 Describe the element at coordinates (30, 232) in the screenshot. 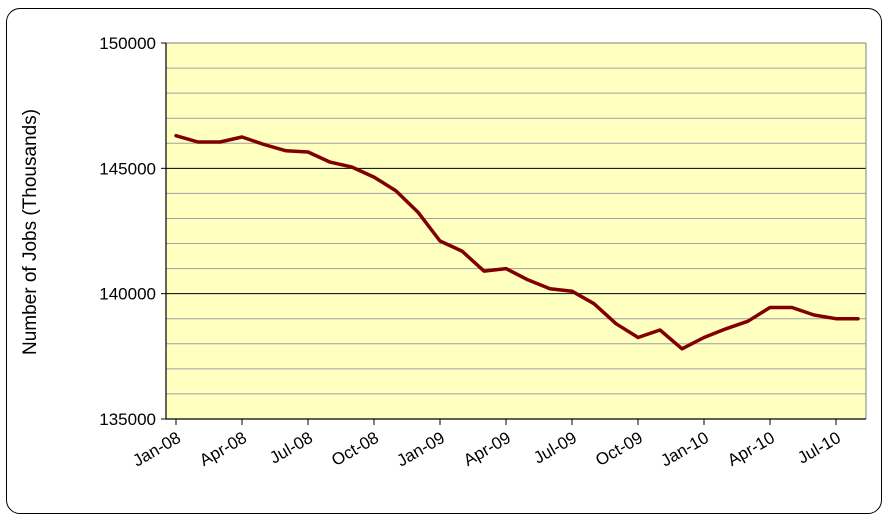

I see `y-axis-title: Number of Jobs (Thousands)` at that location.